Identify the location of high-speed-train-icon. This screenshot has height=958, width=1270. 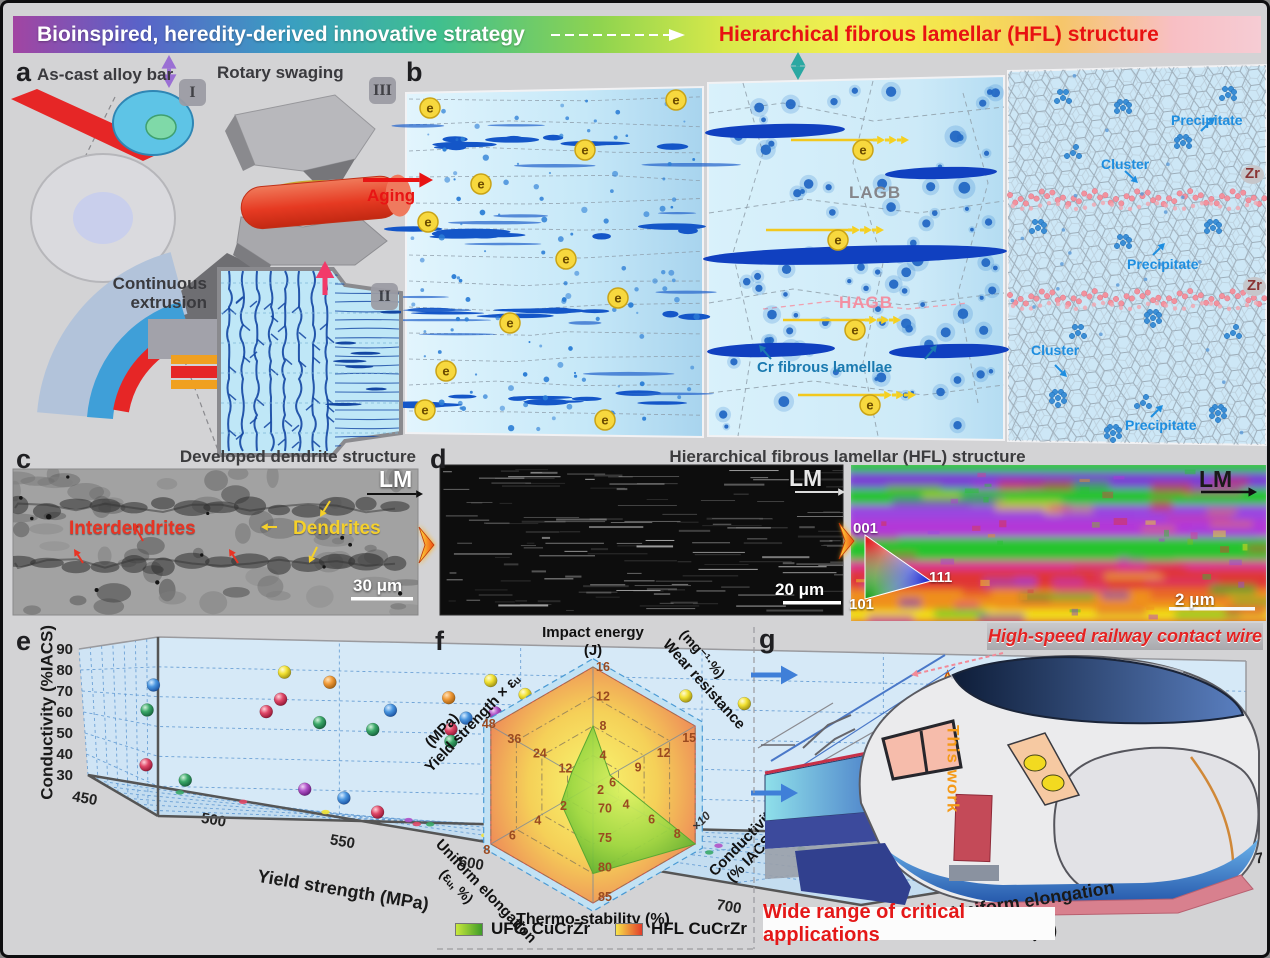
(1008, 785).